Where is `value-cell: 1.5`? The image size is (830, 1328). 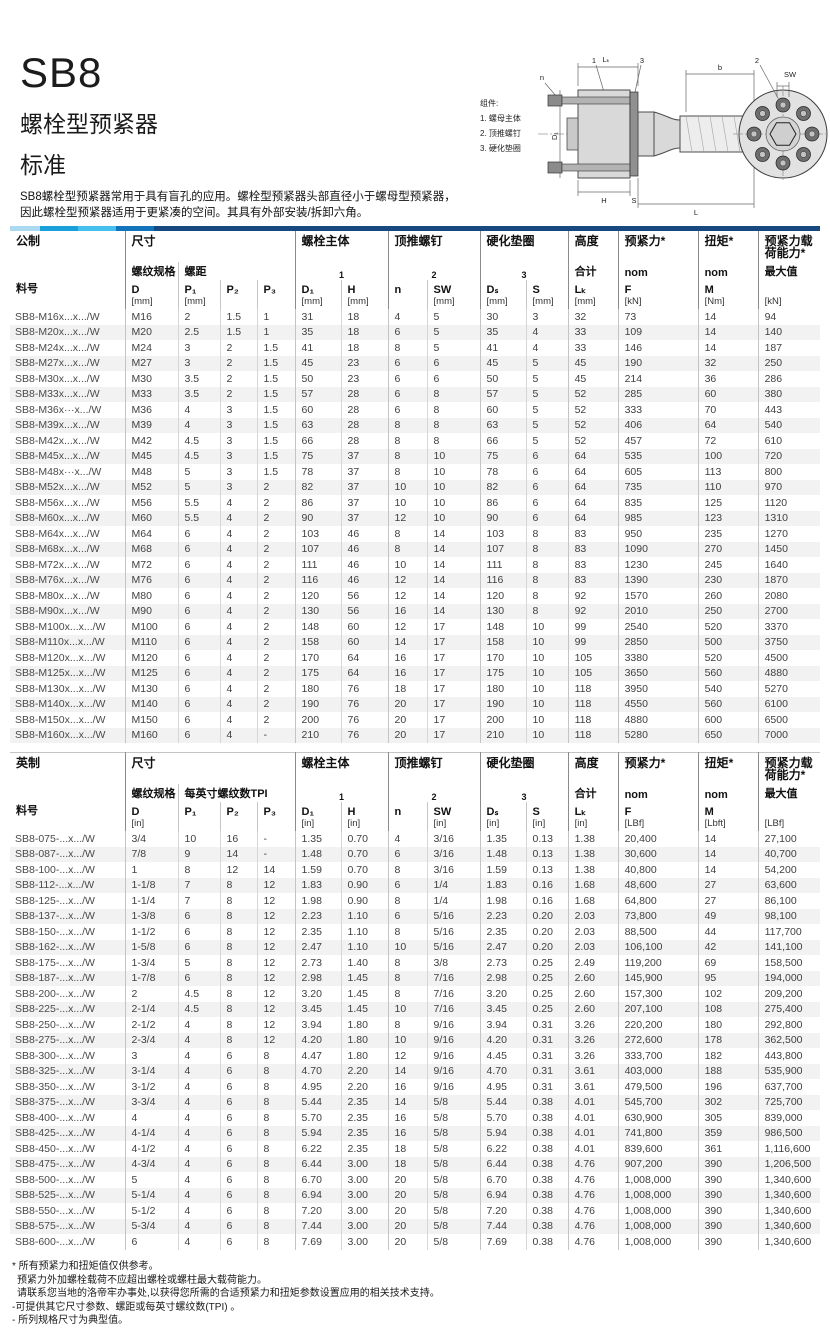
value-cell: 1.5 is located at coordinates (276, 394).